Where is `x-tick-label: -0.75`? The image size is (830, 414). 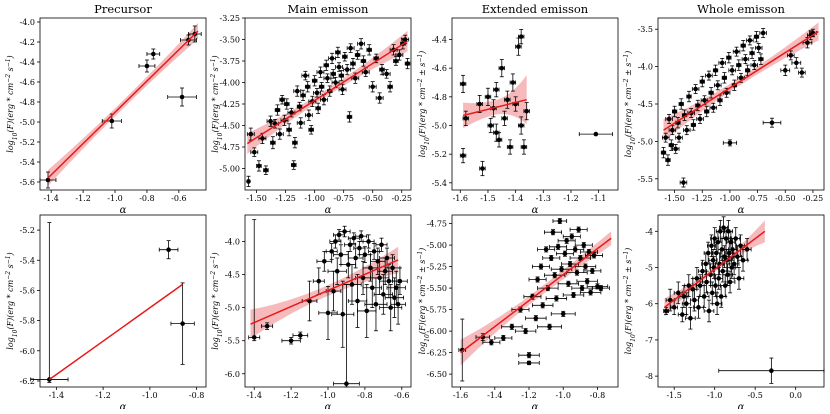 x-tick-label: -0.75 is located at coordinates (757, 198).